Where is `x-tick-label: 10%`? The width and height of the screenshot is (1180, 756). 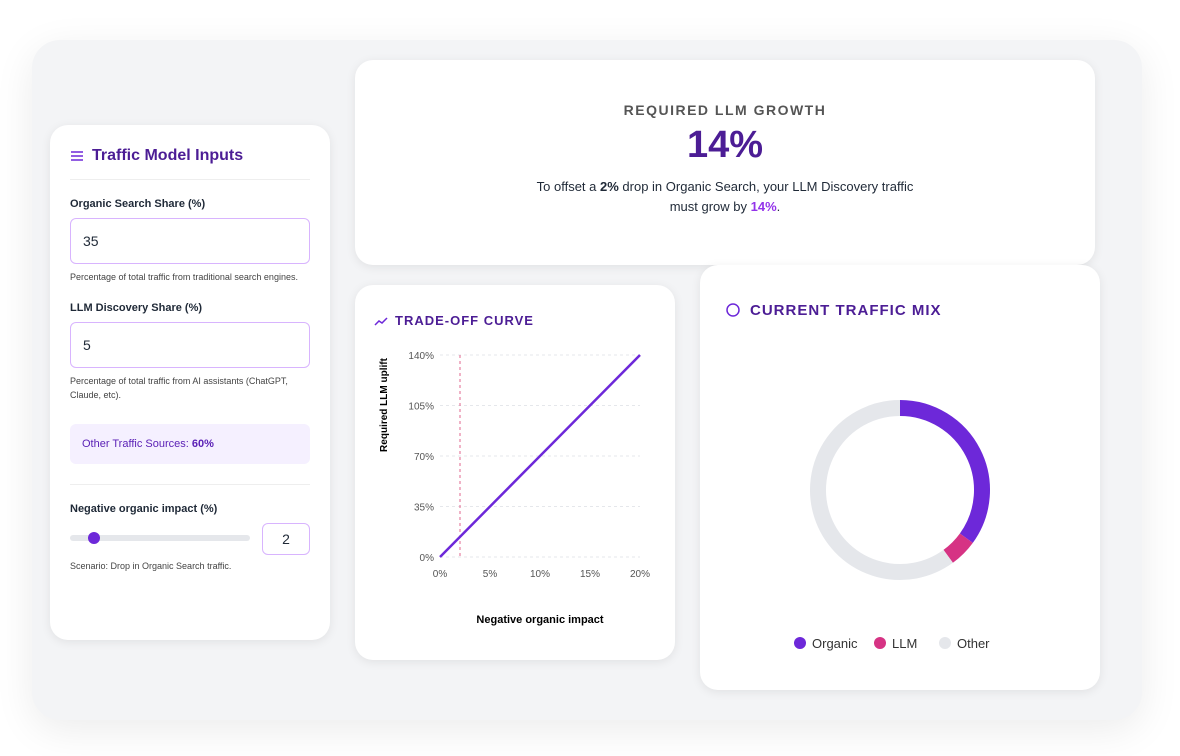 x-tick-label: 10% is located at coordinates (540, 574).